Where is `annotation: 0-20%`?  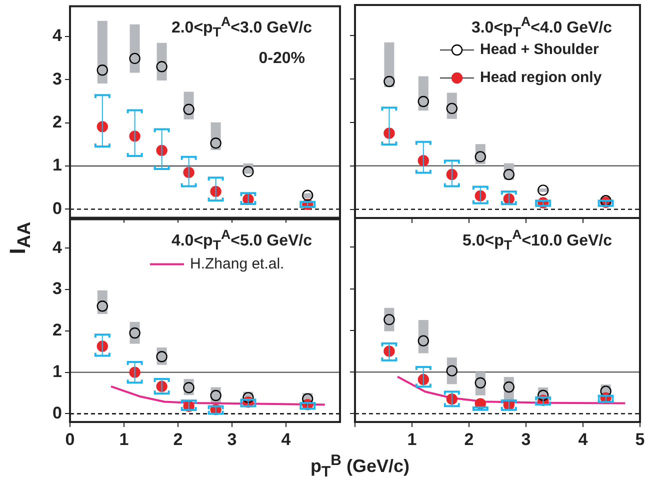
annotation: 0-20% is located at coordinates (281, 59).